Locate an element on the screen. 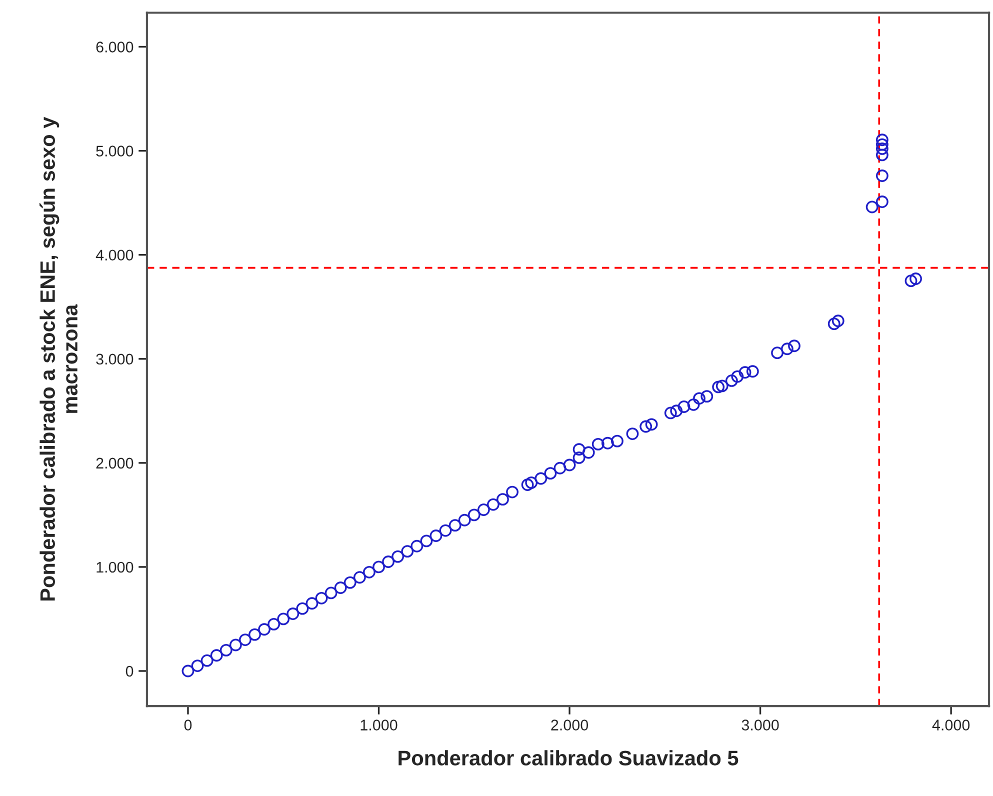 This screenshot has width=993, height=796. x-axis-title: Ponderador calibrado Suavizado 5 is located at coordinates (568, 758).